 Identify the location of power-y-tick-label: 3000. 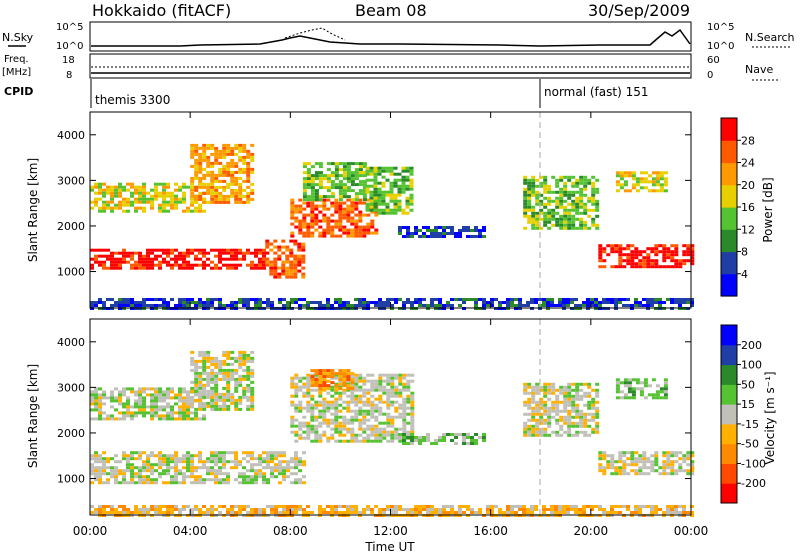
(71, 180).